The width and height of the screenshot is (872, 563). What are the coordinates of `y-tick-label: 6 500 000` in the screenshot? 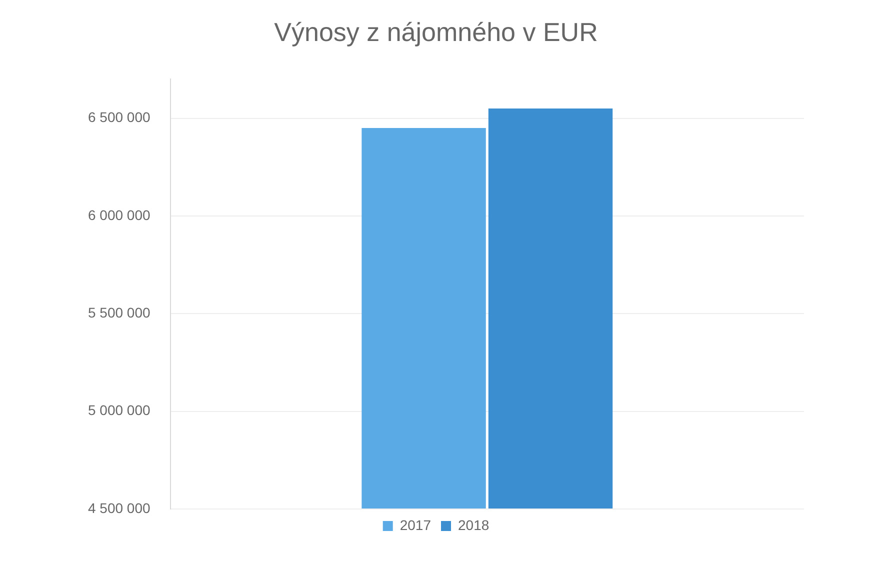 It's located at (119, 117).